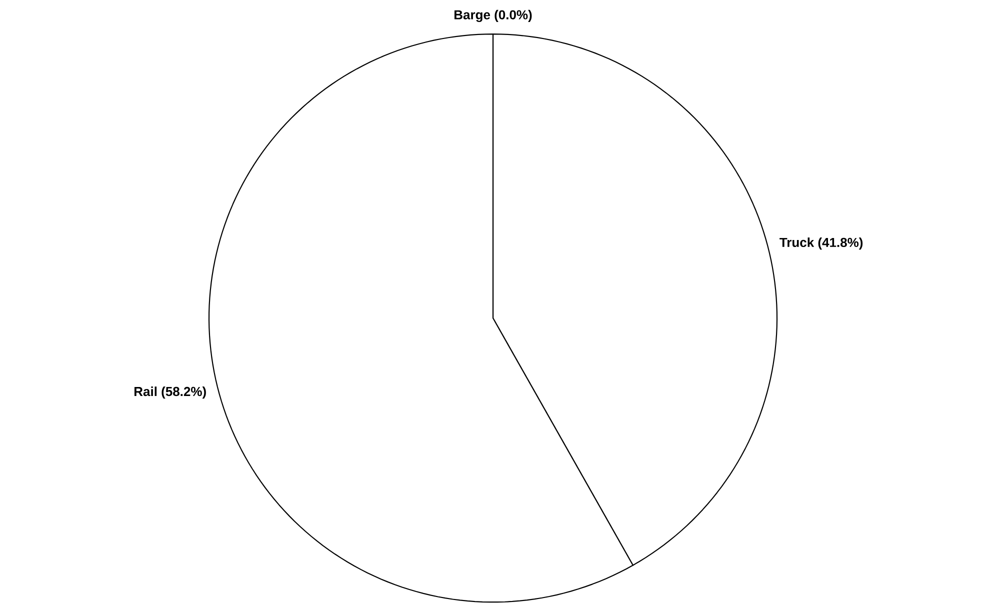 This screenshot has height=608, width=986. I want to click on slice-label: Rail (58.2%), so click(170, 392).